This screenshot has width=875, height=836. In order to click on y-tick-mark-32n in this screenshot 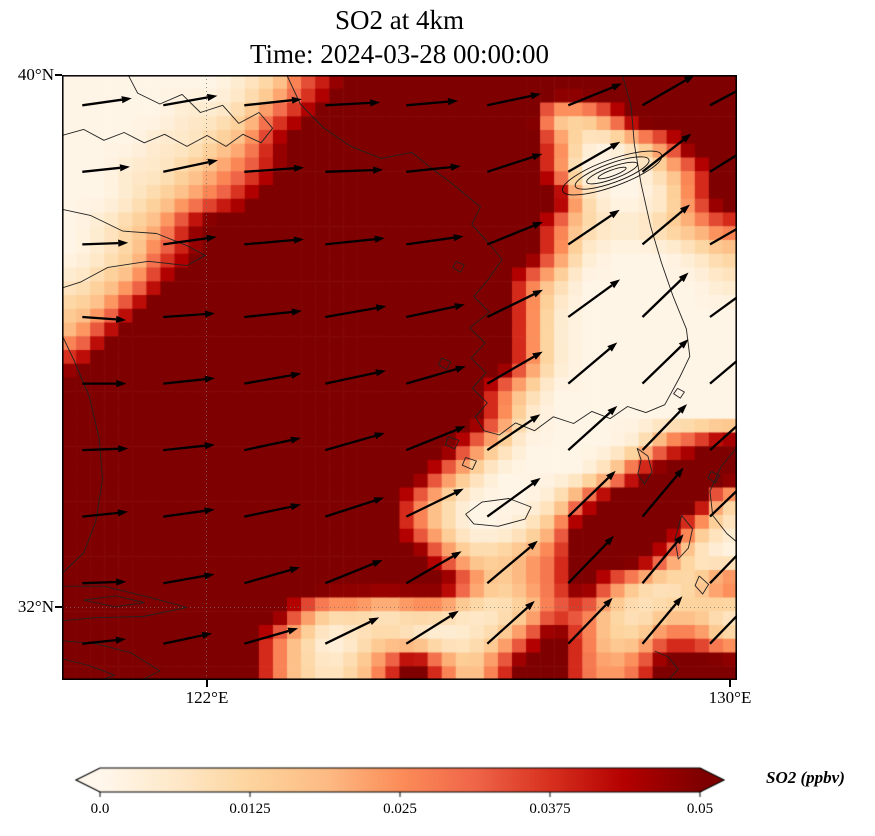, I will do `click(58, 607)`.